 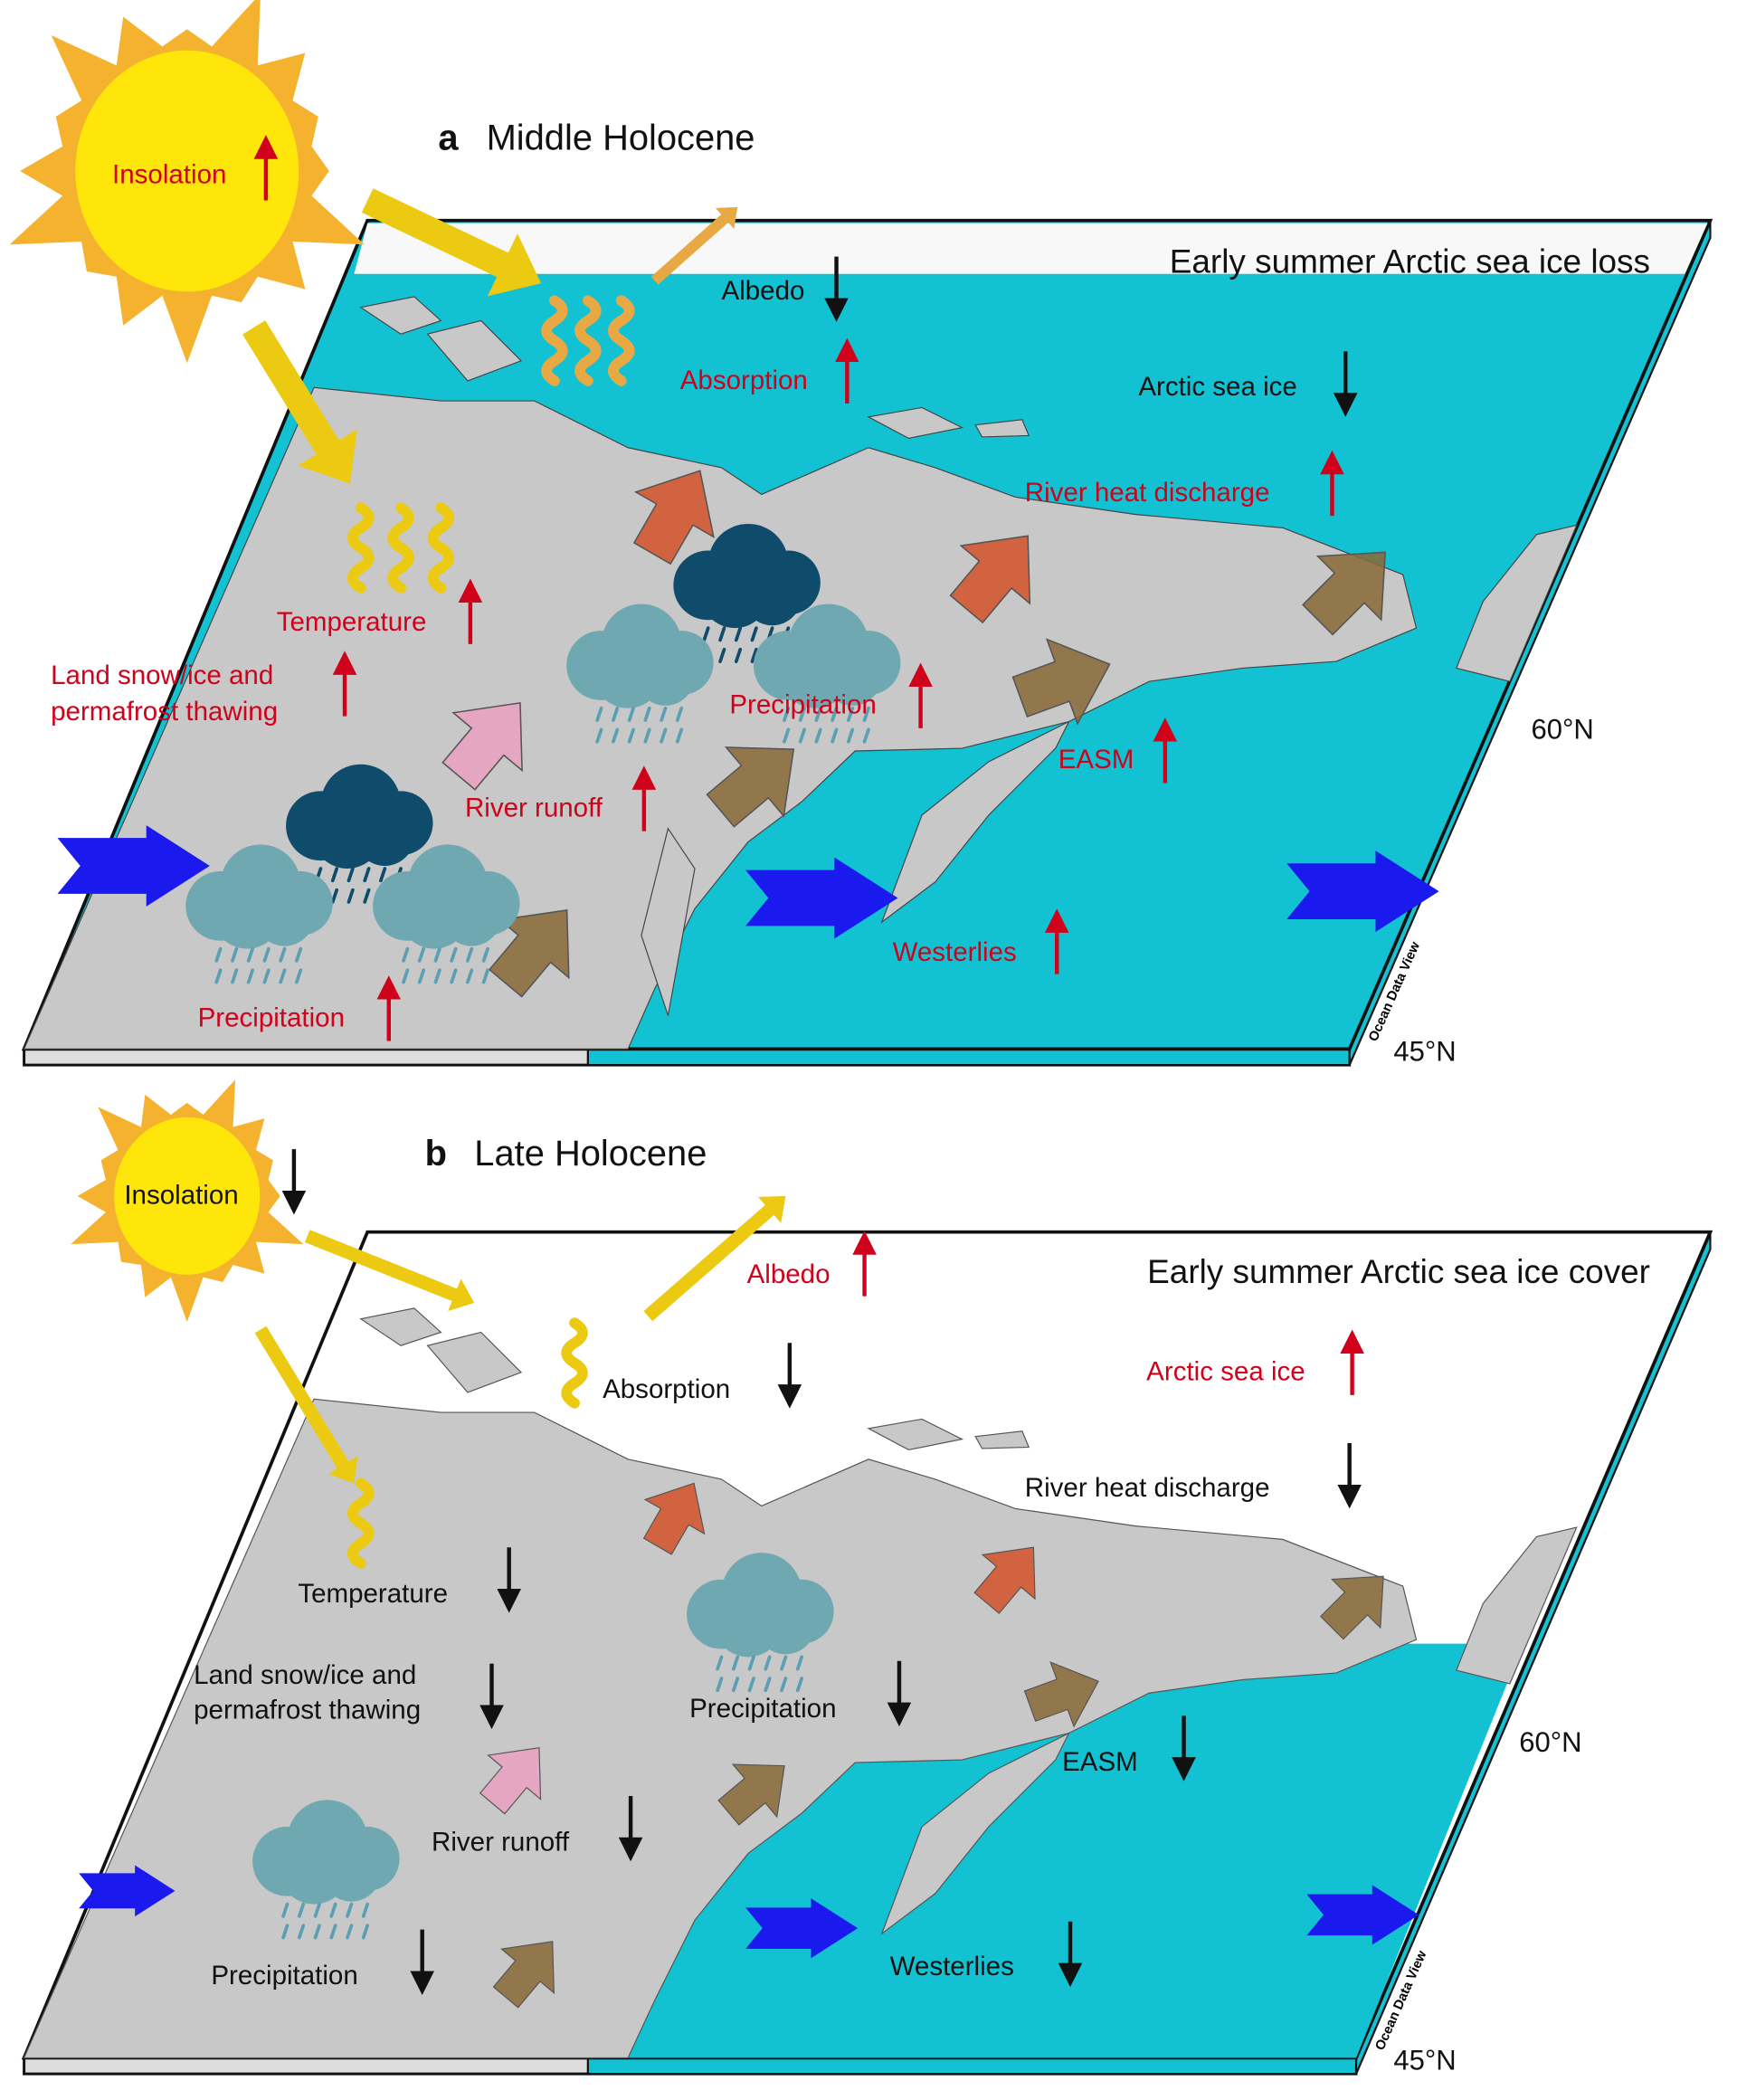 What do you see at coordinates (1410, 261) in the screenshot?
I see `panel-header: Early summer Arctic sea ice loss` at bounding box center [1410, 261].